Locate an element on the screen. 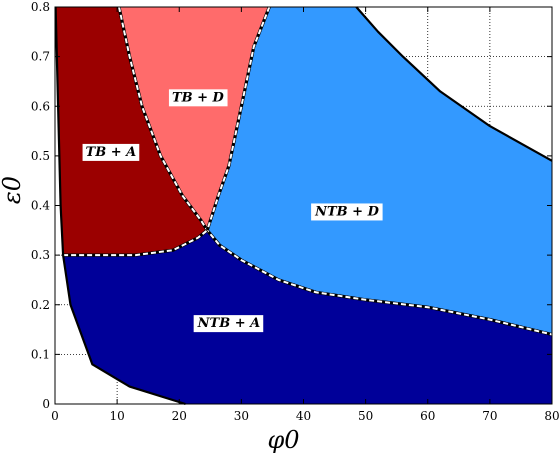 This screenshot has width=559, height=457. x-tick-label: 60 is located at coordinates (427, 416).